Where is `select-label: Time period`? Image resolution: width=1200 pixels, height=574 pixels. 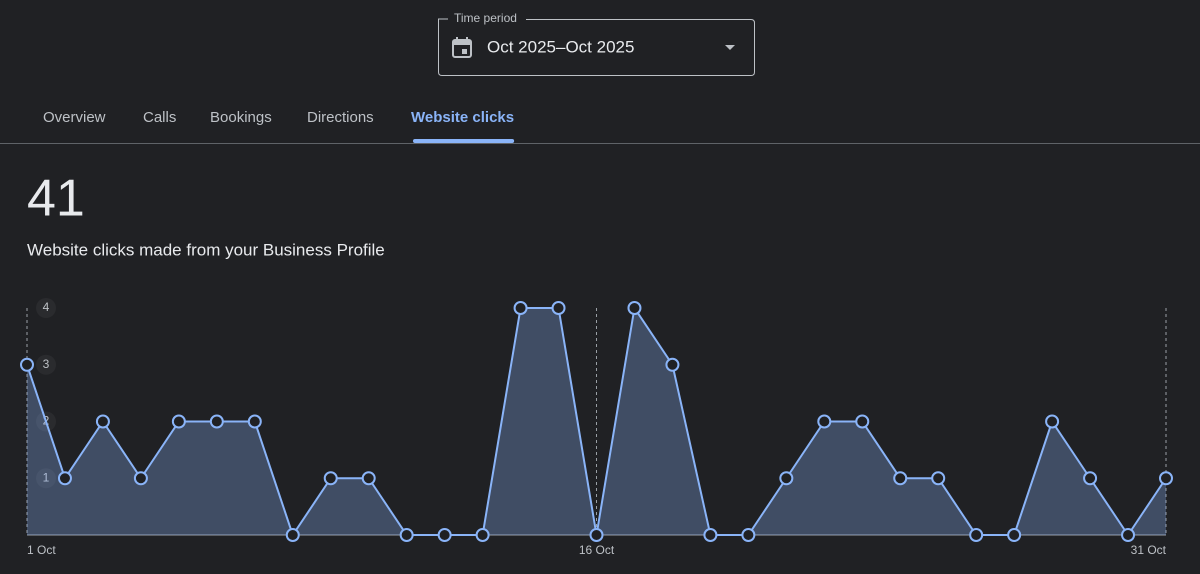 select-label: Time period is located at coordinates (485, 18).